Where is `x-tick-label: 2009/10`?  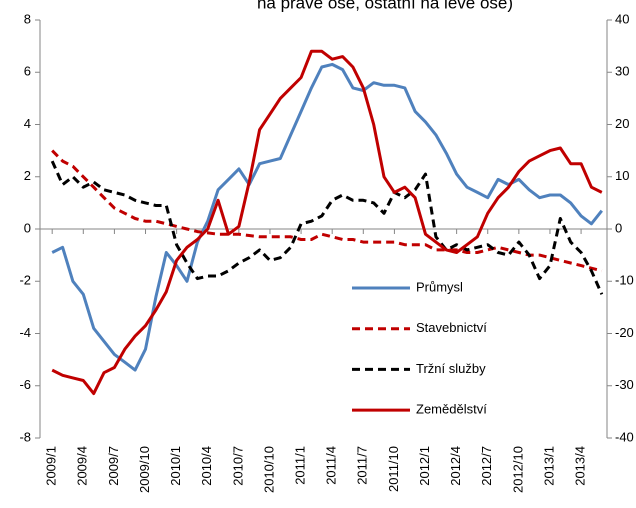 x-tick-label: 2009/10 is located at coordinates (144, 469).